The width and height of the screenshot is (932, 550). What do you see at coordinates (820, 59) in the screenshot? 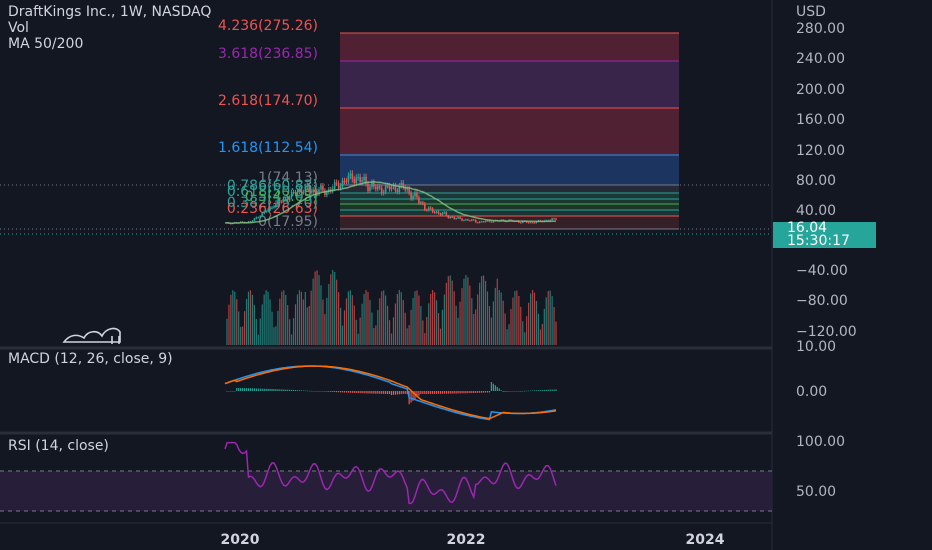
I see `price-axis-tick: 240.00` at bounding box center [820, 59].